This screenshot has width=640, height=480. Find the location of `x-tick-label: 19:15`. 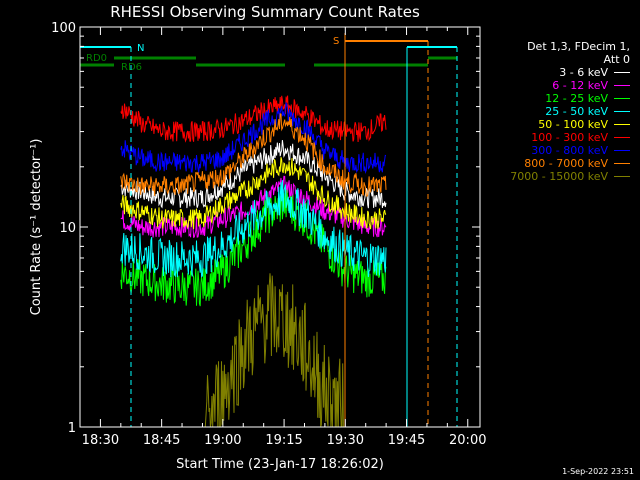

x-tick-label: 19:15 is located at coordinates (283, 440).